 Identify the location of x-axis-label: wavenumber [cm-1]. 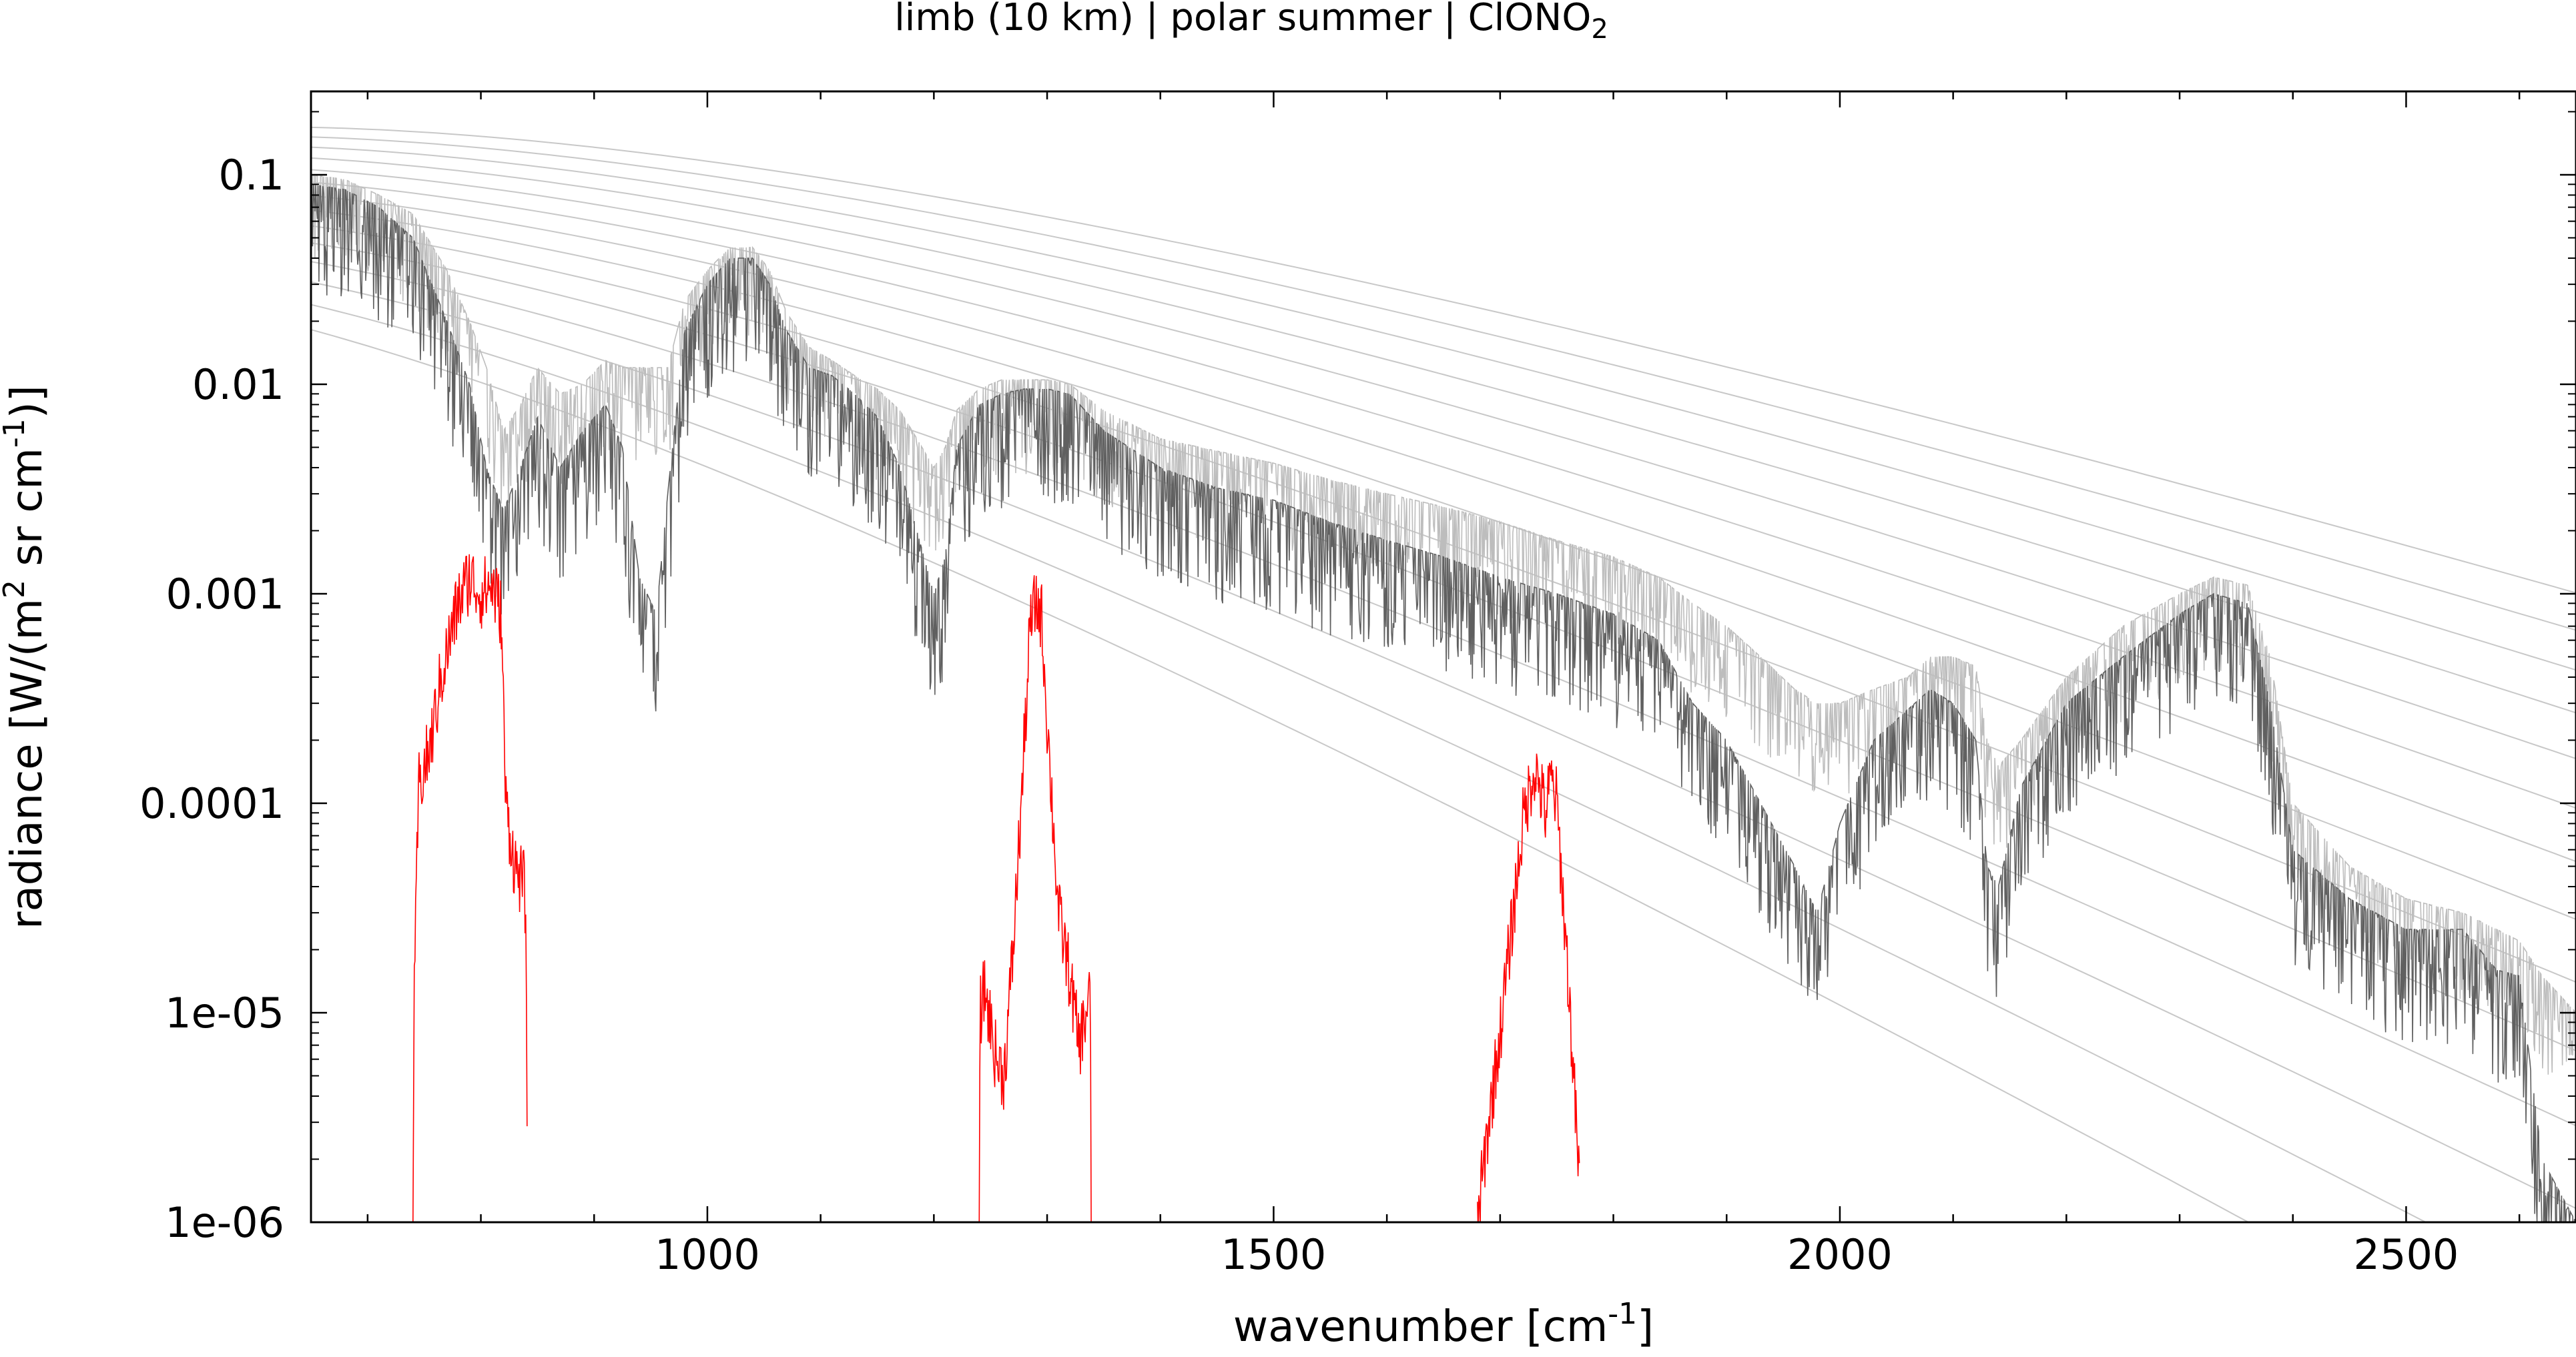
(1443, 1324).